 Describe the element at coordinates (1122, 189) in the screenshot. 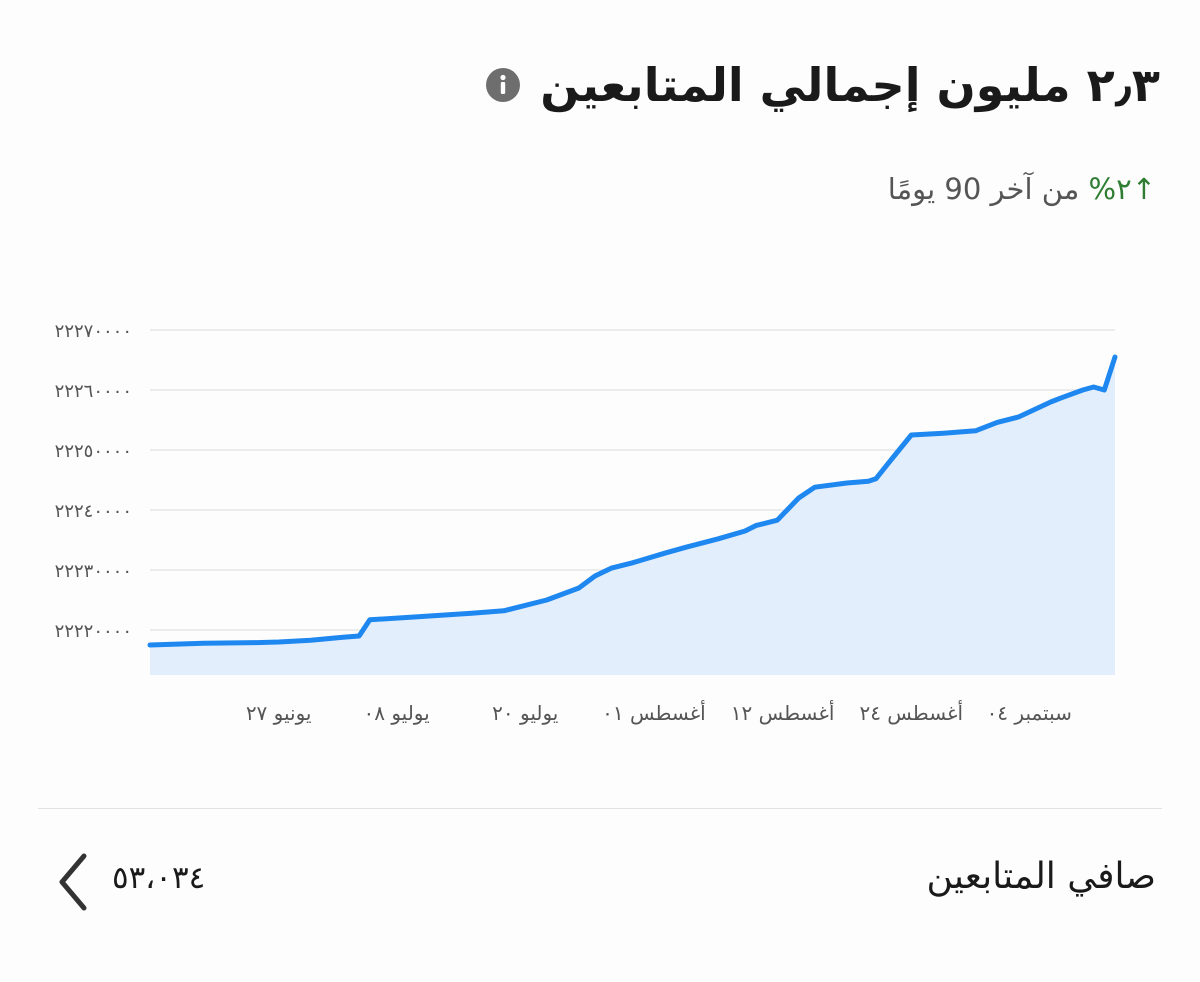

I see `change-value: ↑٢%` at that location.